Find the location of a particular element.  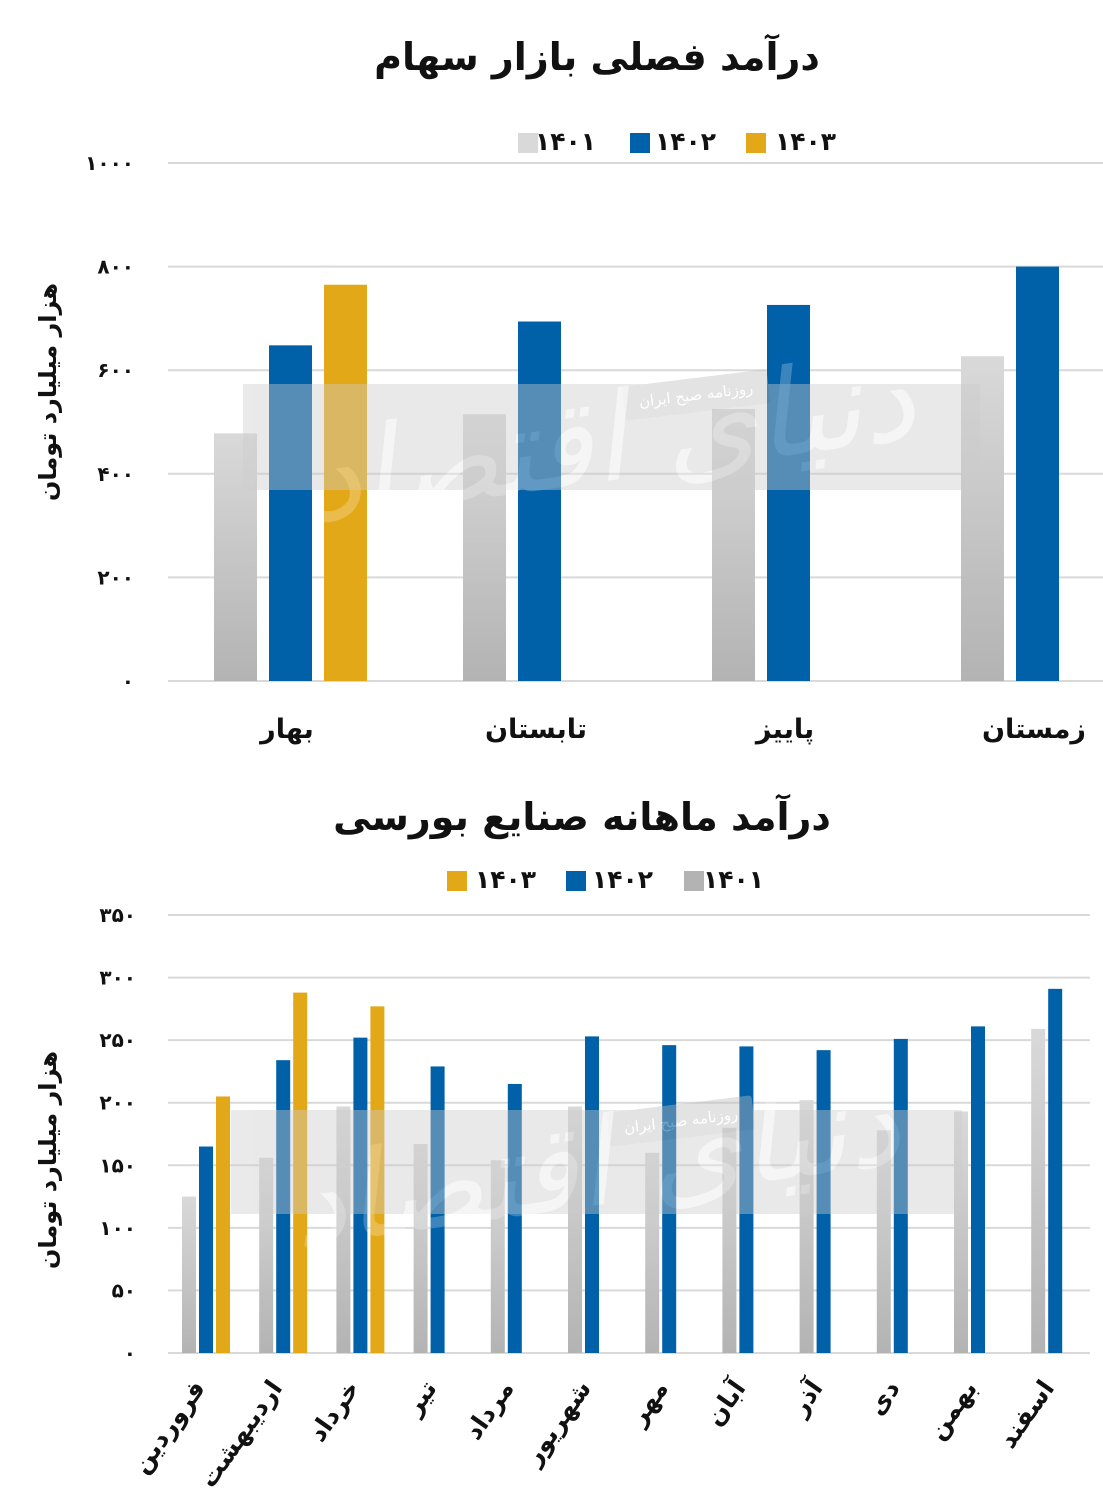

chart2-y-tick-label: ۰ is located at coordinates (130, 1353).